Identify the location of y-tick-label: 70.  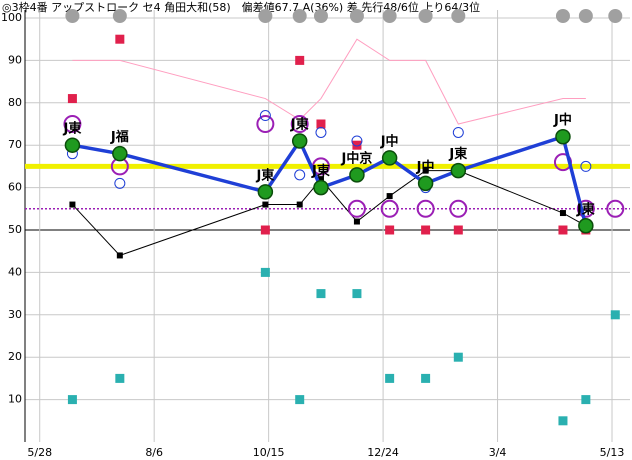
(15, 144).